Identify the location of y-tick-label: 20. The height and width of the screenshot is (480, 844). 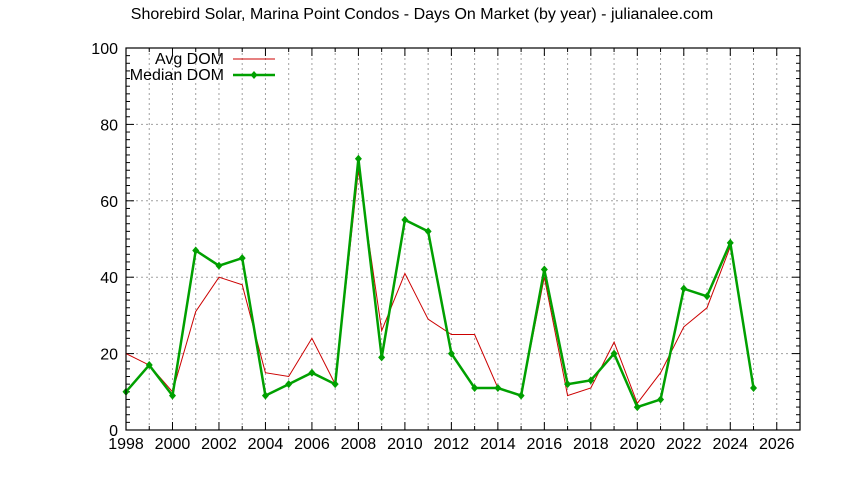
(109, 355).